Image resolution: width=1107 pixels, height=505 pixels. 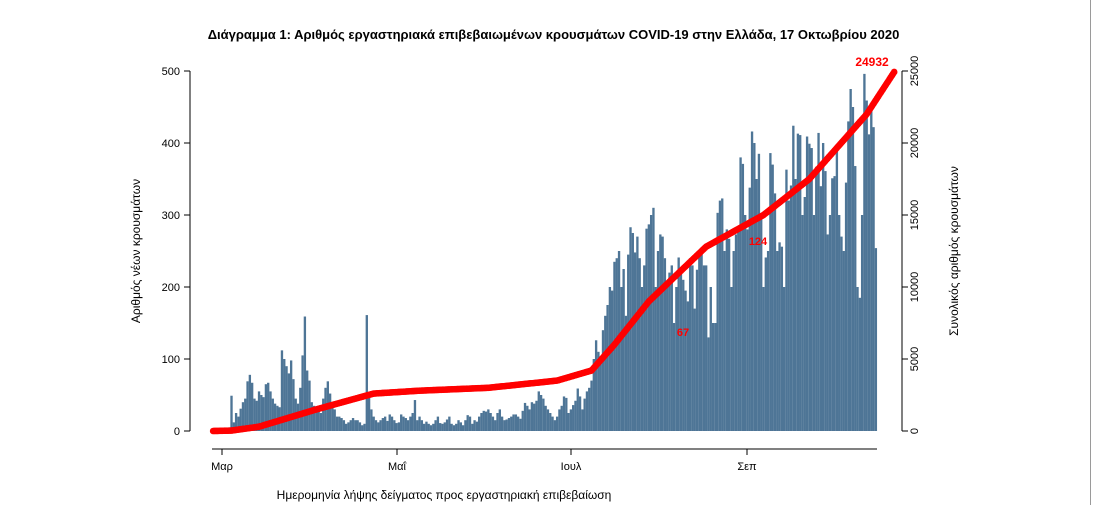 I want to click on cumulative-point, so click(x=894, y=72).